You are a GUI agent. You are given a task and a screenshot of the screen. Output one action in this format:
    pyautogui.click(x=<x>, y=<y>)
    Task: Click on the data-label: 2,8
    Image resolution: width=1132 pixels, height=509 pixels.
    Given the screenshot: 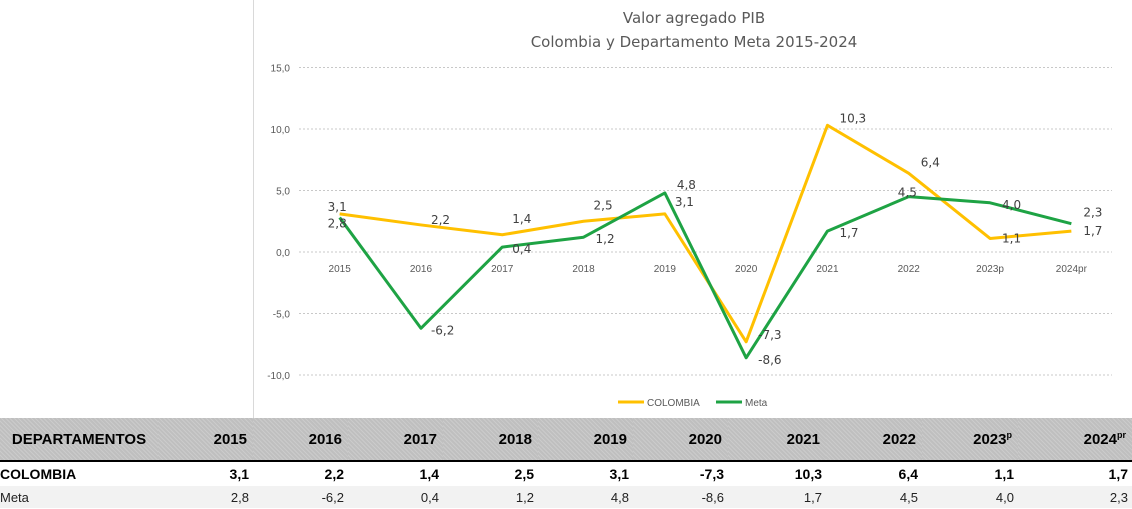 What is the action you would take?
    pyautogui.click(x=337, y=224)
    